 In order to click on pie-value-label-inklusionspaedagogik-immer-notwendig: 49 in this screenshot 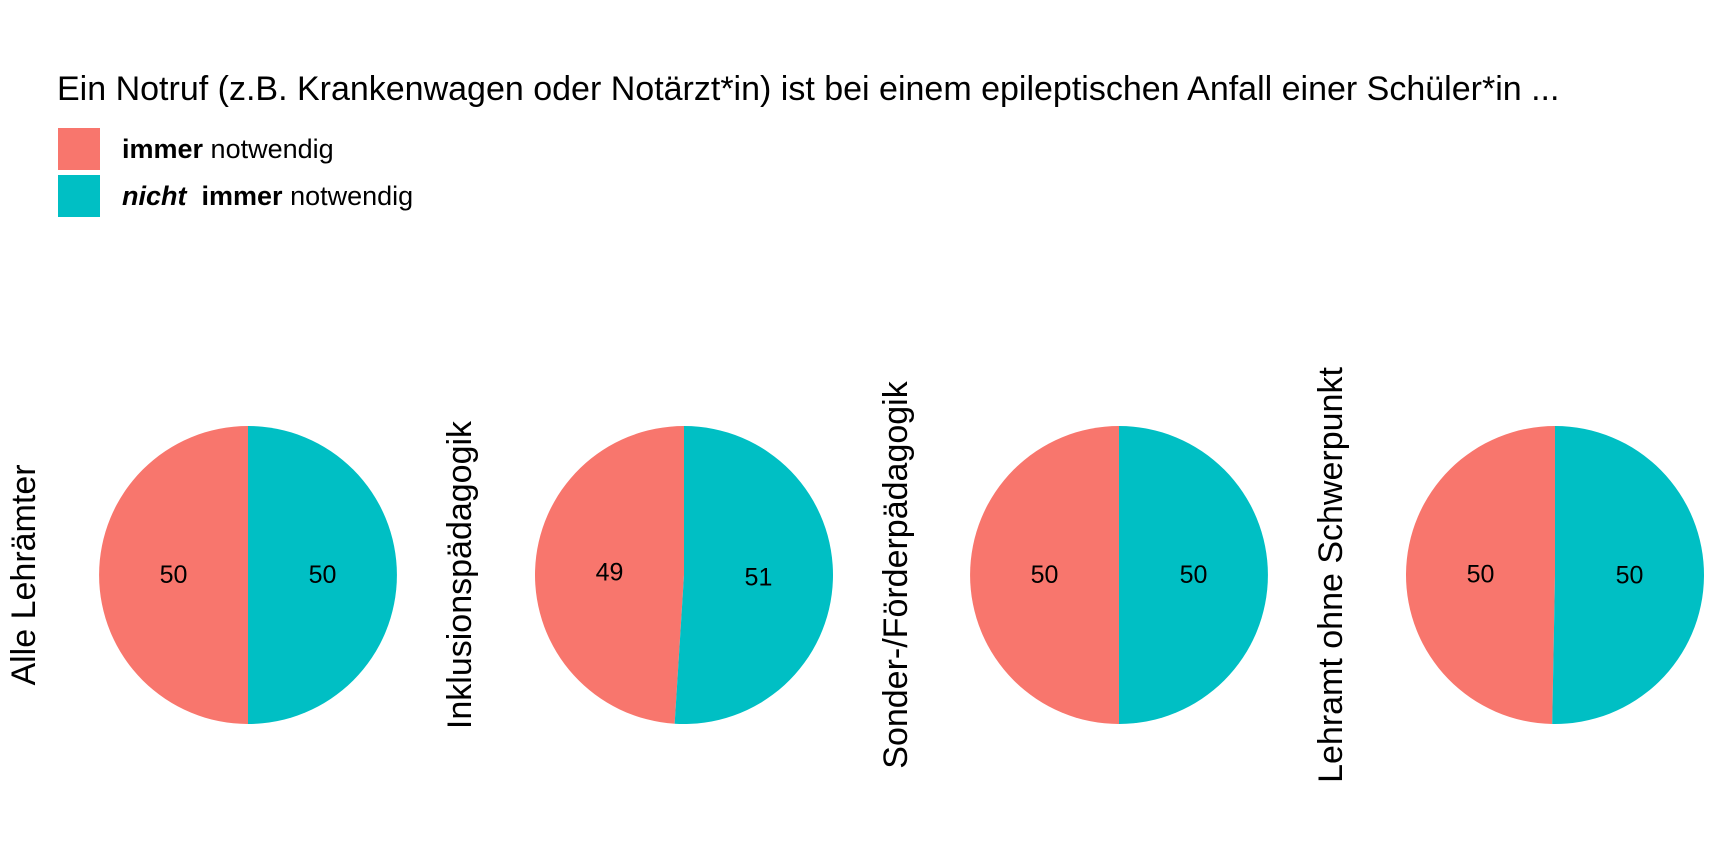, I will do `click(610, 573)`.